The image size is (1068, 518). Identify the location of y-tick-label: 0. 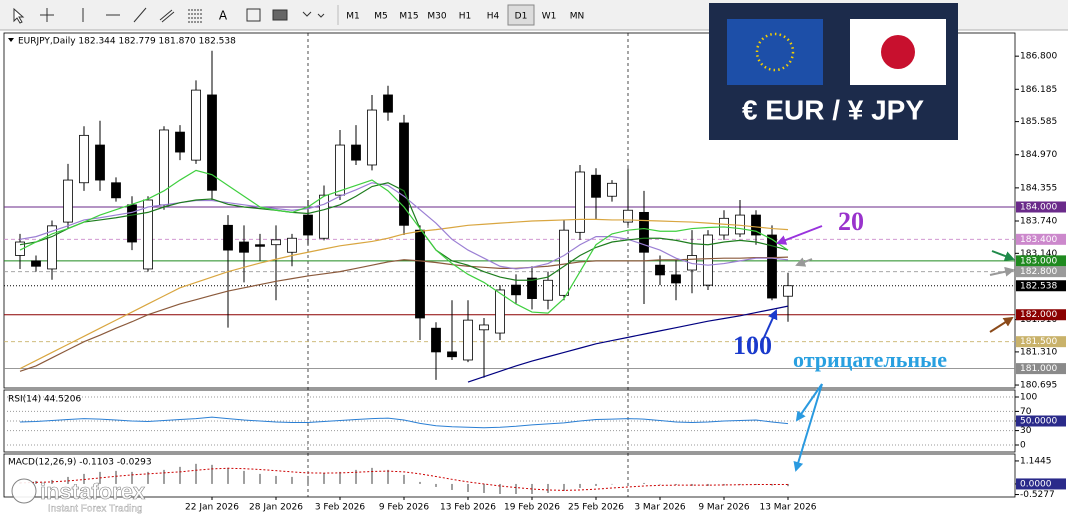
(1023, 445).